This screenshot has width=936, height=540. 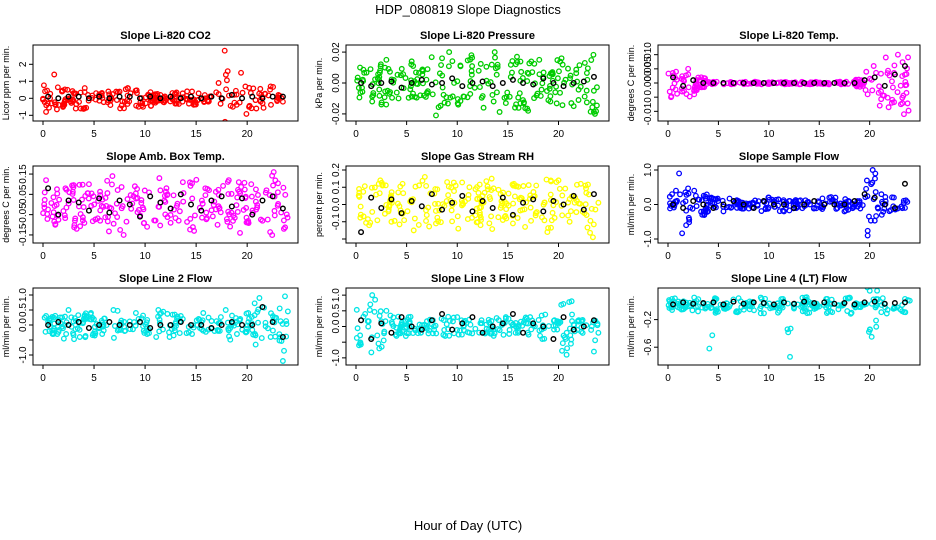 I want to click on panel-ylabel: Licor ppm per min., so click(x=6, y=83).